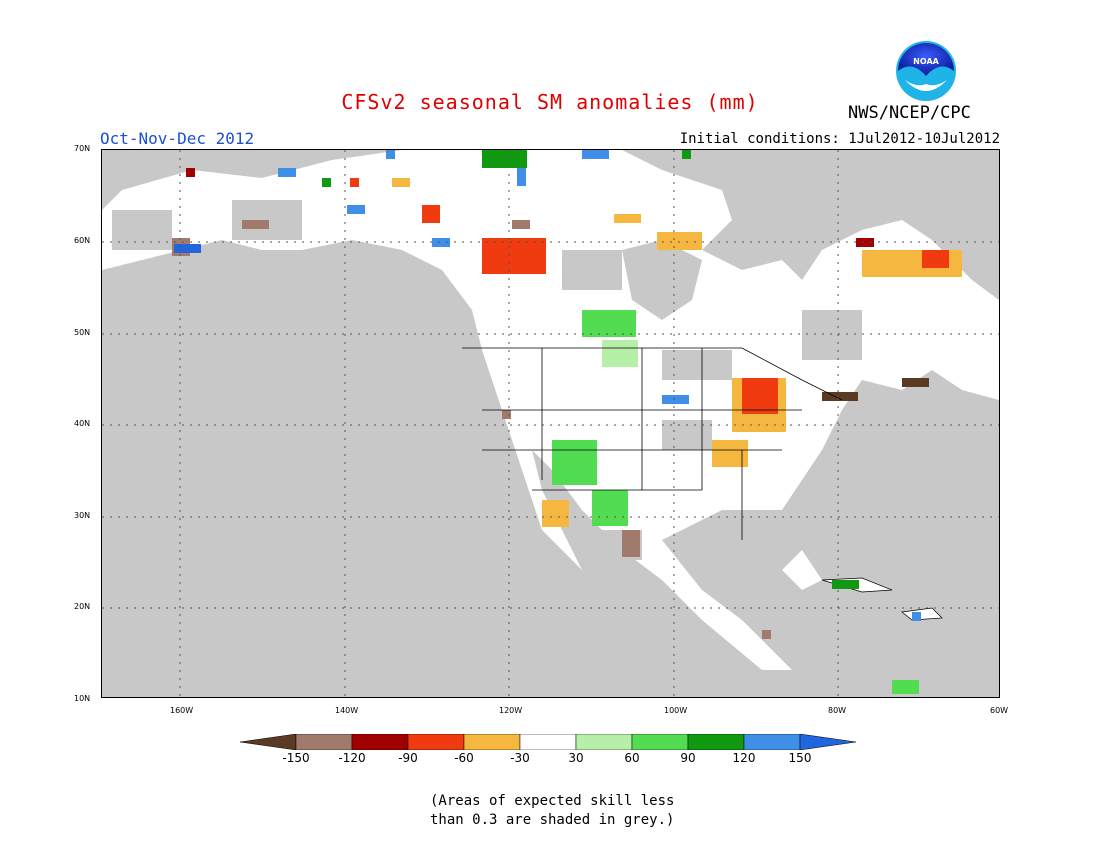  I want to click on lon-label: 80W, so click(837, 710).